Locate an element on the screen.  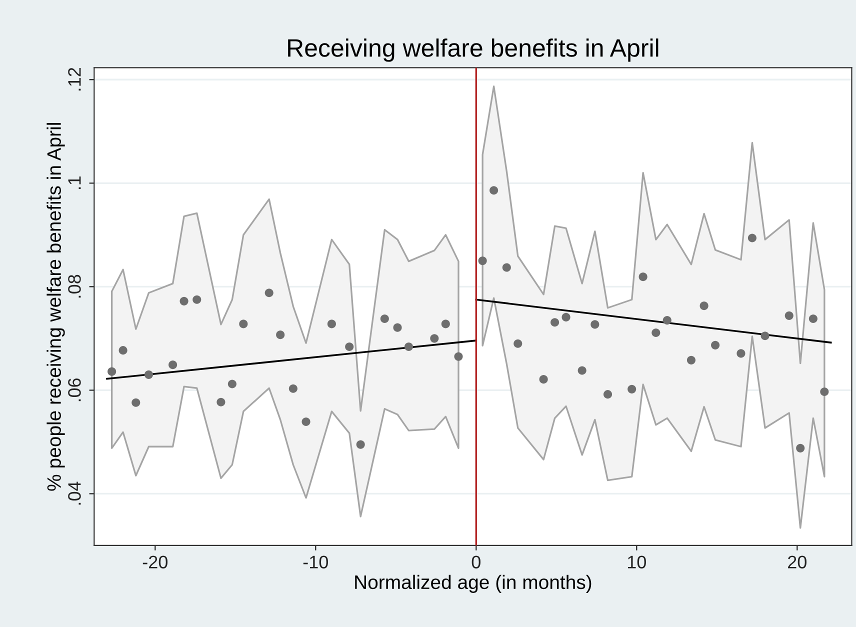
y-axis-title: % people receiving welfare benefits in April is located at coordinates (55, 307).